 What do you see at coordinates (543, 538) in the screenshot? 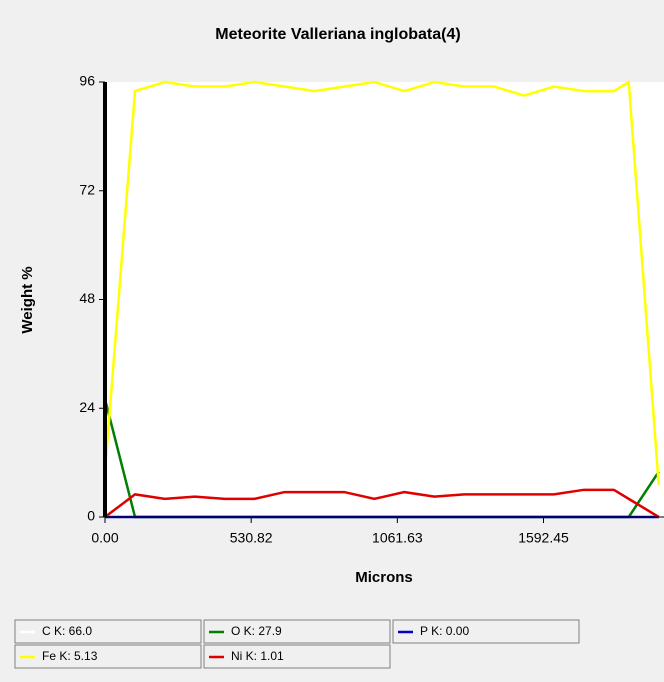
I see `x-tick-label: 1592.45` at bounding box center [543, 538].